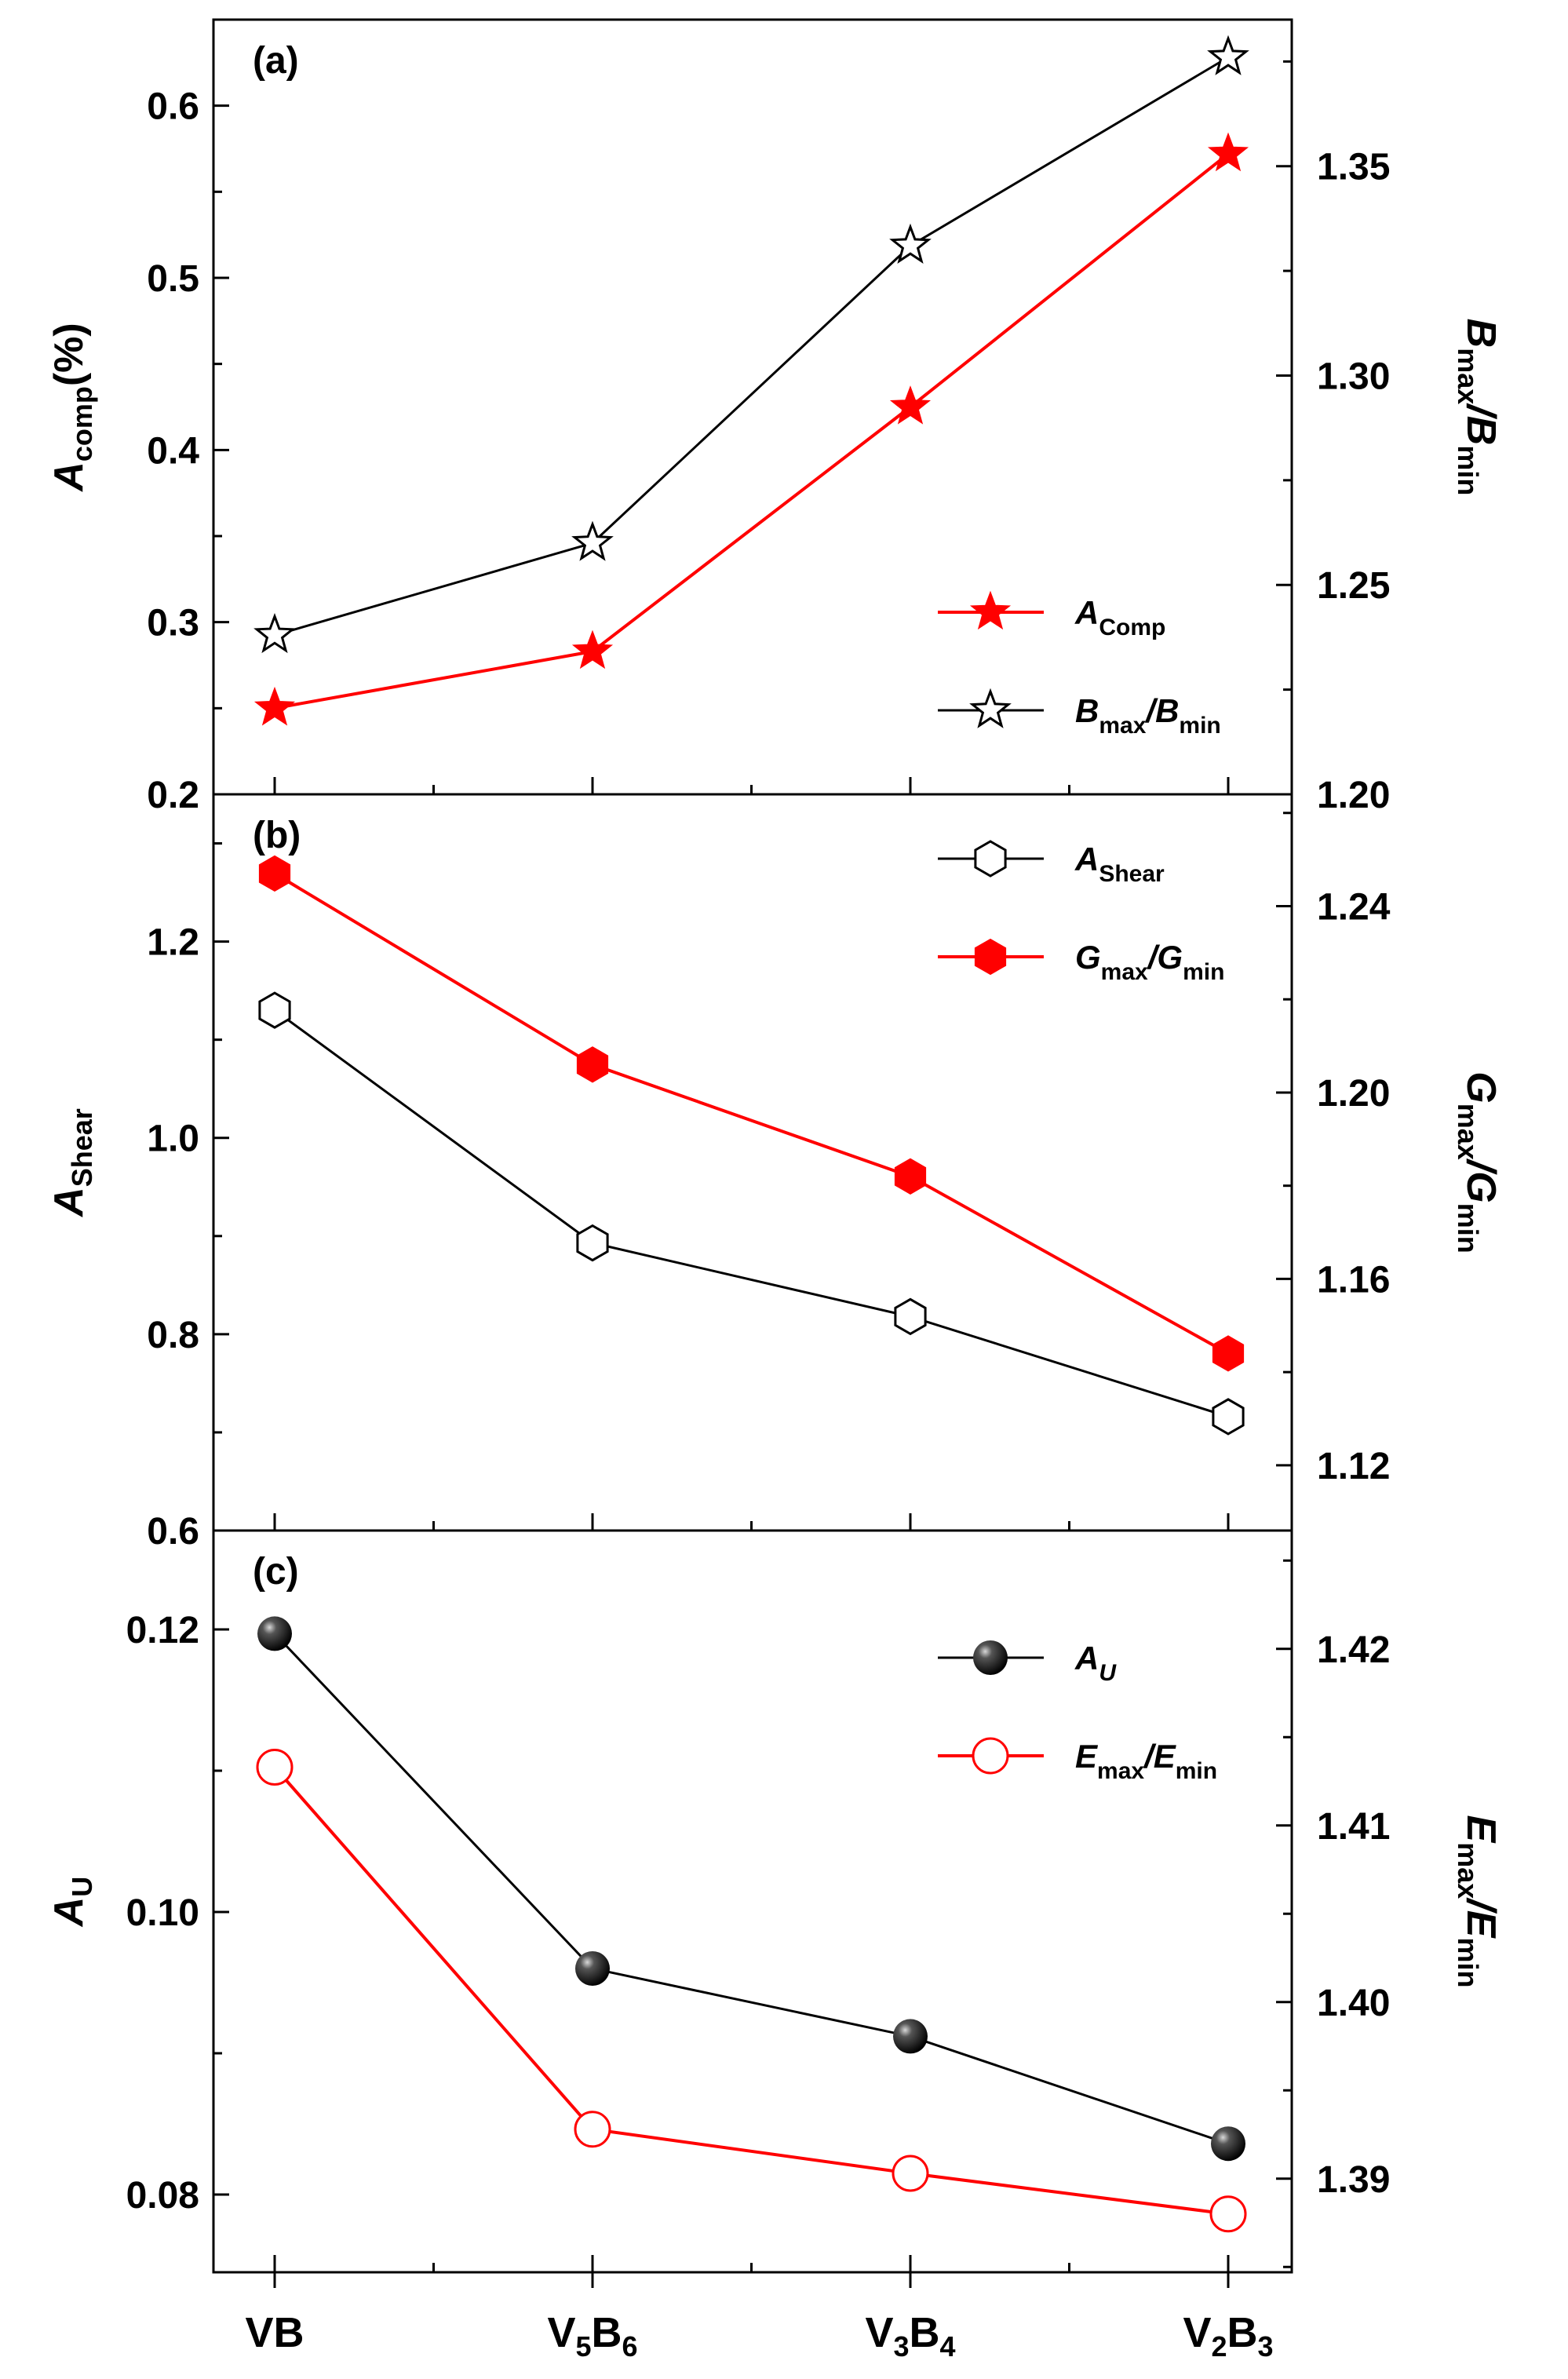  What do you see at coordinates (1354, 907) in the screenshot?
I see `right-tick-label: 1.24` at bounding box center [1354, 907].